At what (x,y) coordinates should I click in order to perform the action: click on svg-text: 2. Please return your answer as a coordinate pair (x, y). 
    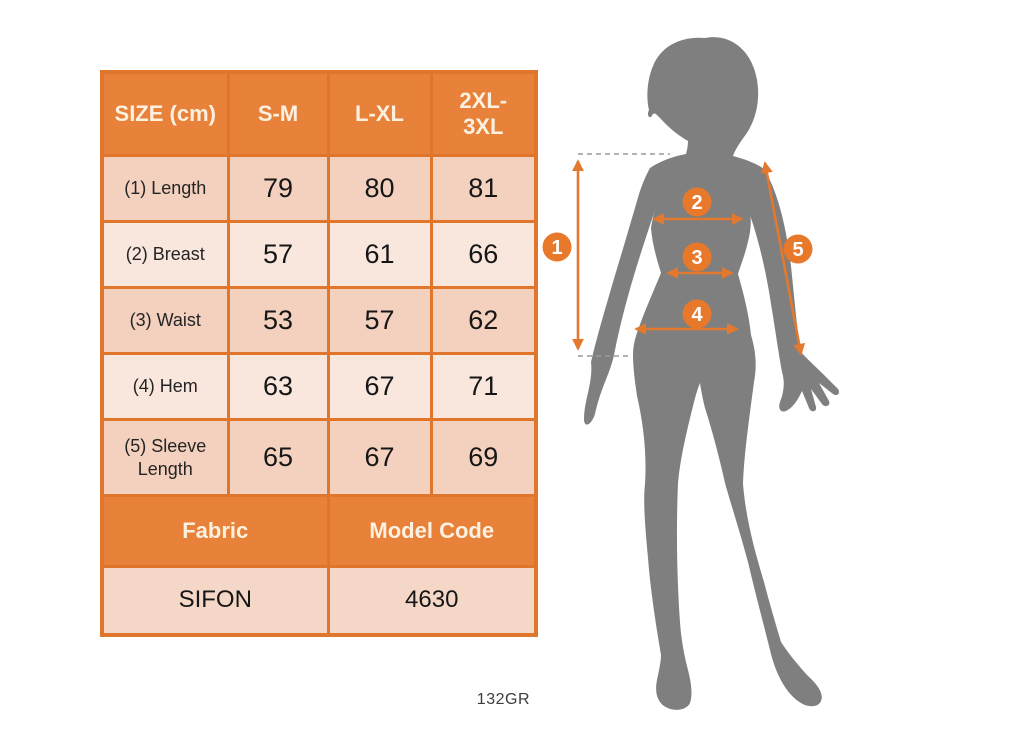
    Looking at the image, I should click on (696, 203).